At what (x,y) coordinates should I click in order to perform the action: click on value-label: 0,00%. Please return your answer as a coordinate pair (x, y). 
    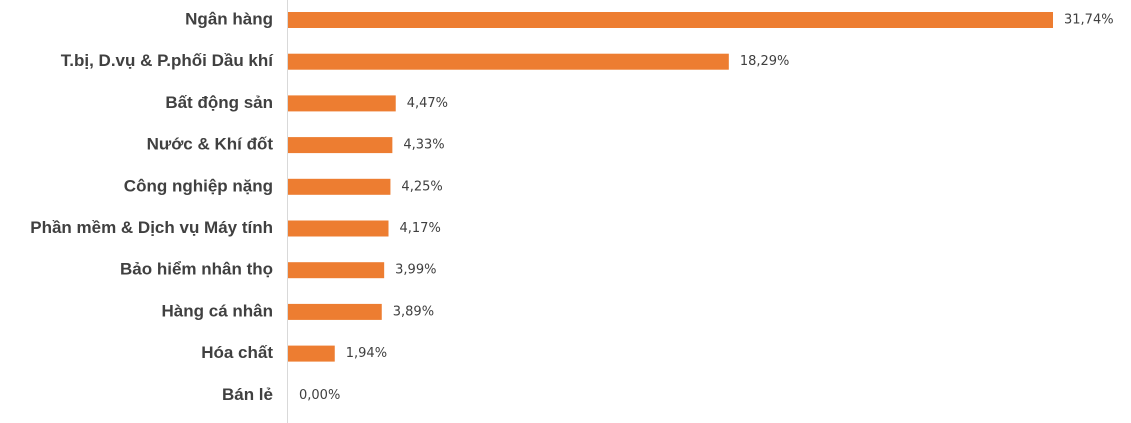
    Looking at the image, I should click on (319, 395).